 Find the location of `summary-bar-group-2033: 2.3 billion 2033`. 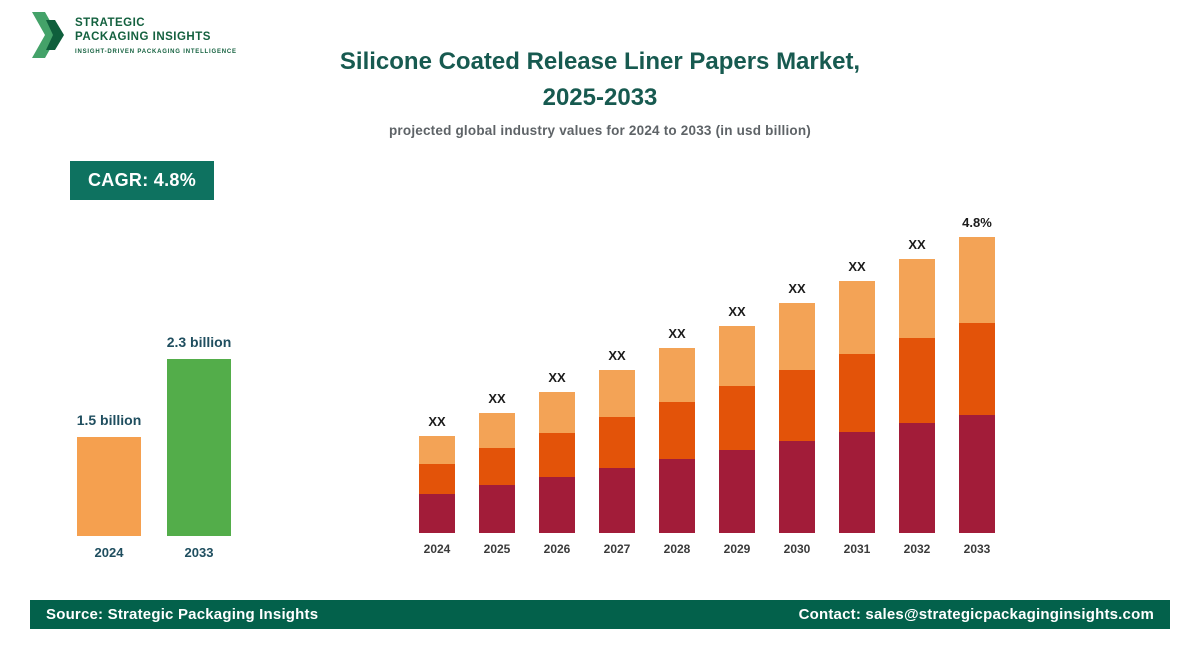

summary-bar-group-2033: 2.3 billion 2033 is located at coordinates (199, 447).